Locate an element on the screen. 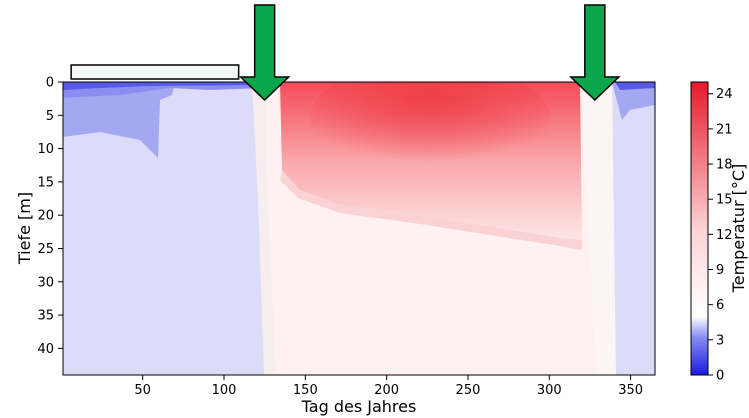  colorbar-tick-label: 3 is located at coordinates (720, 340).